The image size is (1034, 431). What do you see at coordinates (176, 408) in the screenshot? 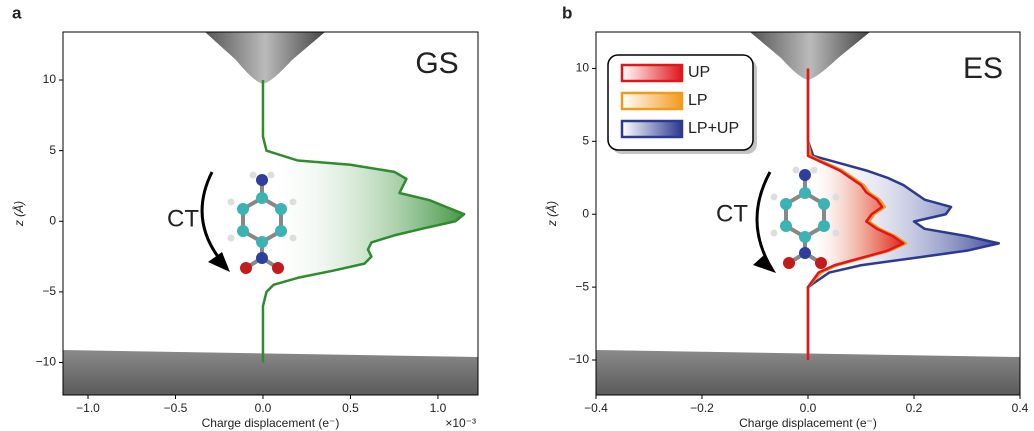
I see `x-tick-label: −0.5` at bounding box center [176, 408].